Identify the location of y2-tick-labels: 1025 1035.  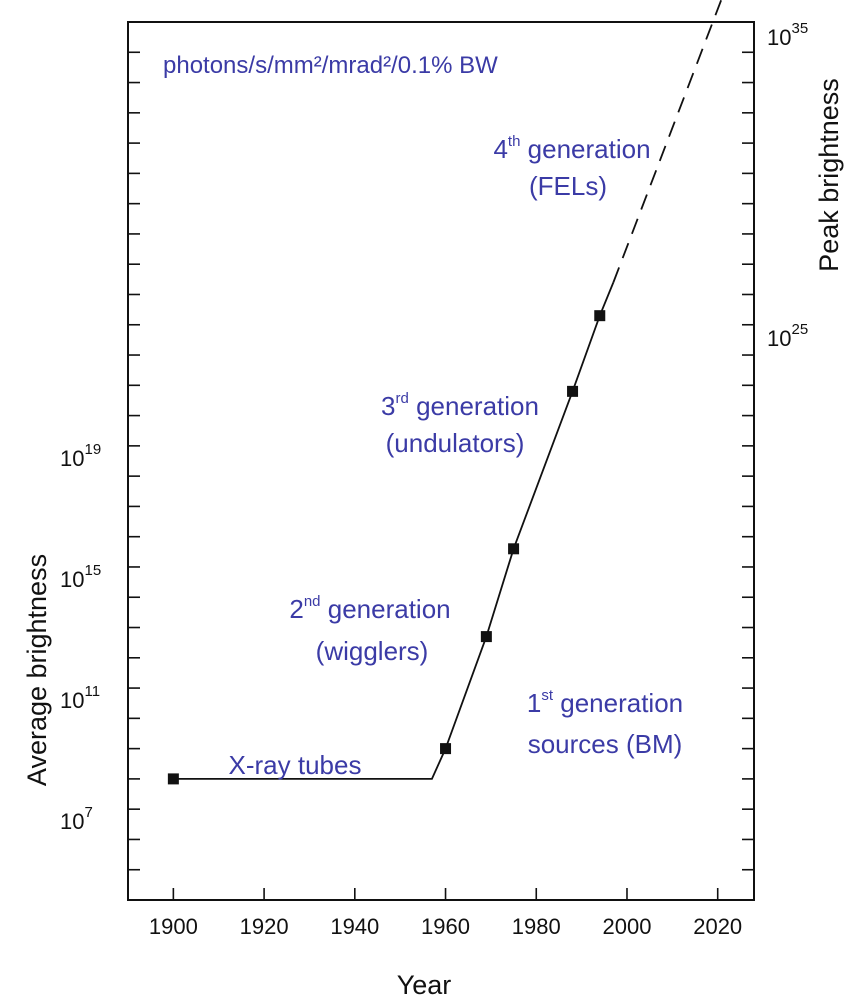
(787, 185).